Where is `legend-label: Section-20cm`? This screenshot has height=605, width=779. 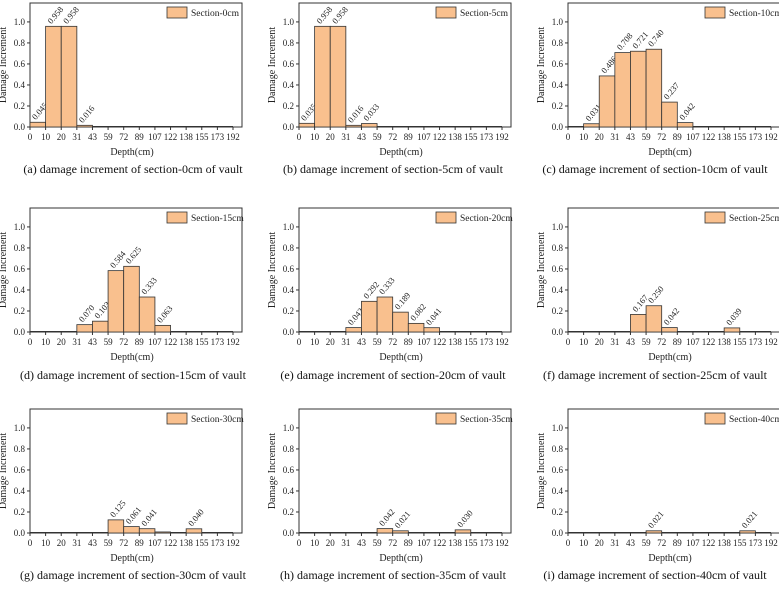
legend-label: Section-20cm is located at coordinates (486, 219).